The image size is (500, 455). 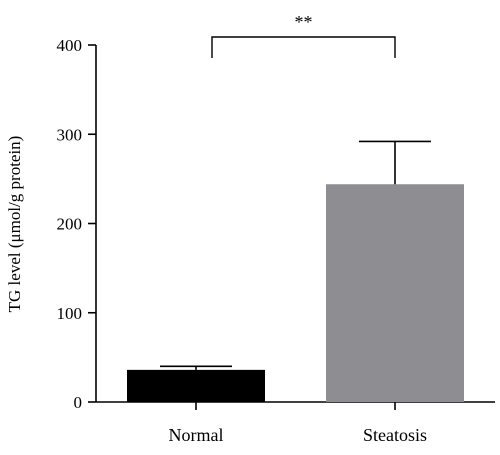 What do you see at coordinates (196, 385) in the screenshot?
I see `bar-normal` at bounding box center [196, 385].